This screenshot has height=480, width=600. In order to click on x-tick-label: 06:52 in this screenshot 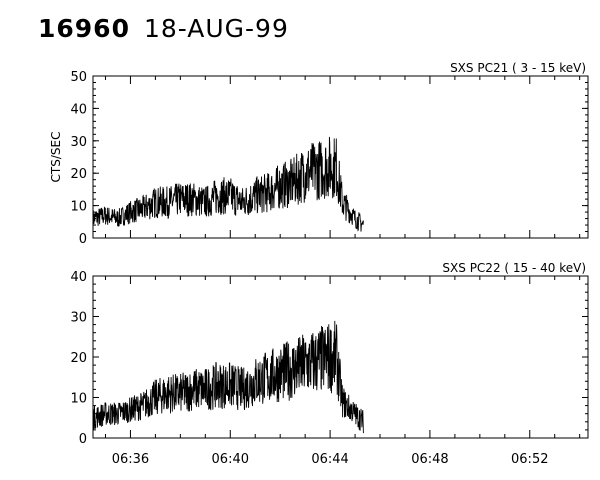, I will do `click(529, 459)`.